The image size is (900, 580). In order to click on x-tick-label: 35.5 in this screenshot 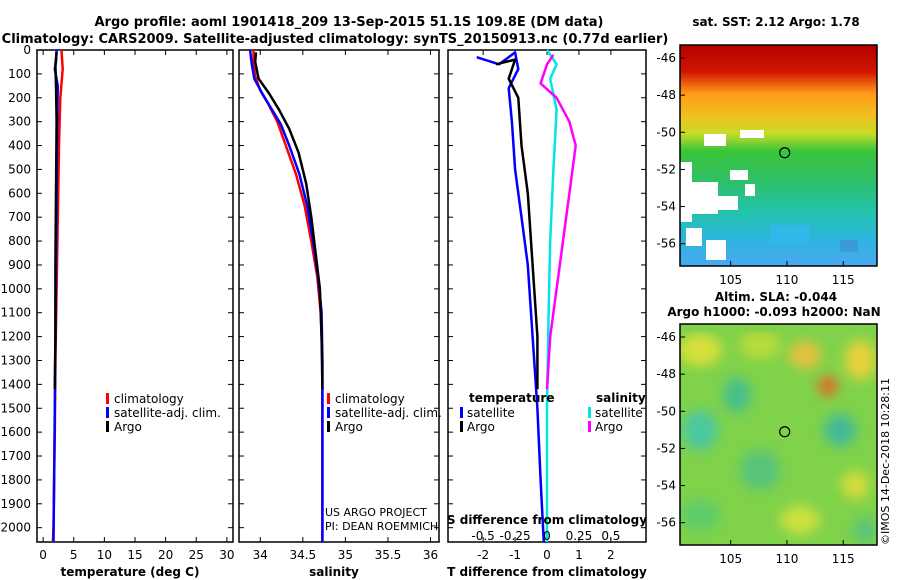, I will do `click(388, 555)`.